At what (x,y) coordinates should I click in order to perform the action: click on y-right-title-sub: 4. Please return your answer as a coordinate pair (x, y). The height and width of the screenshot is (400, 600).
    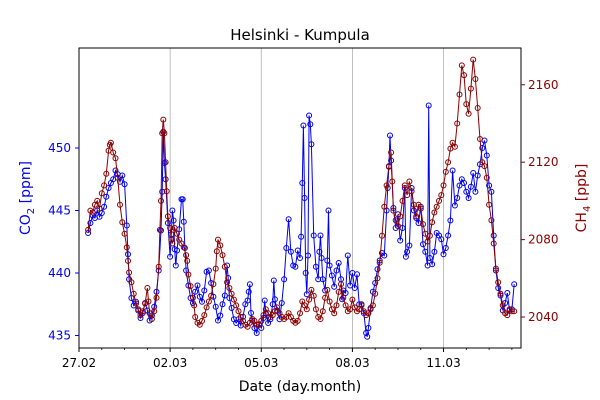
    Looking at the image, I should click on (587, 209).